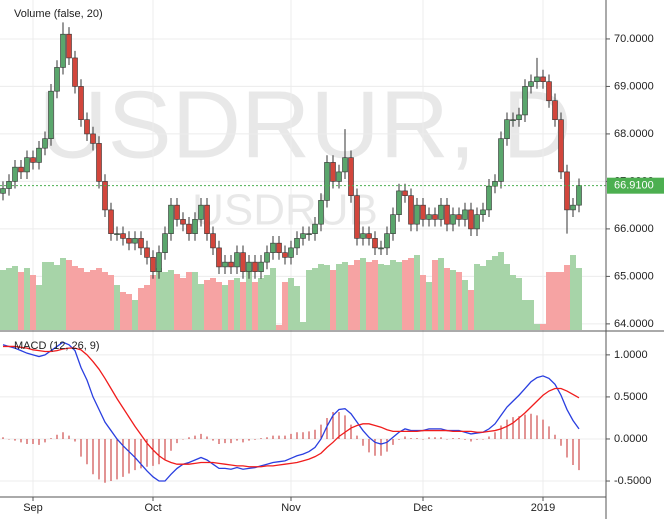 This screenshot has width=664, height=519. Describe the element at coordinates (33, 508) in the screenshot. I see `x-tick-label: Sep` at that location.